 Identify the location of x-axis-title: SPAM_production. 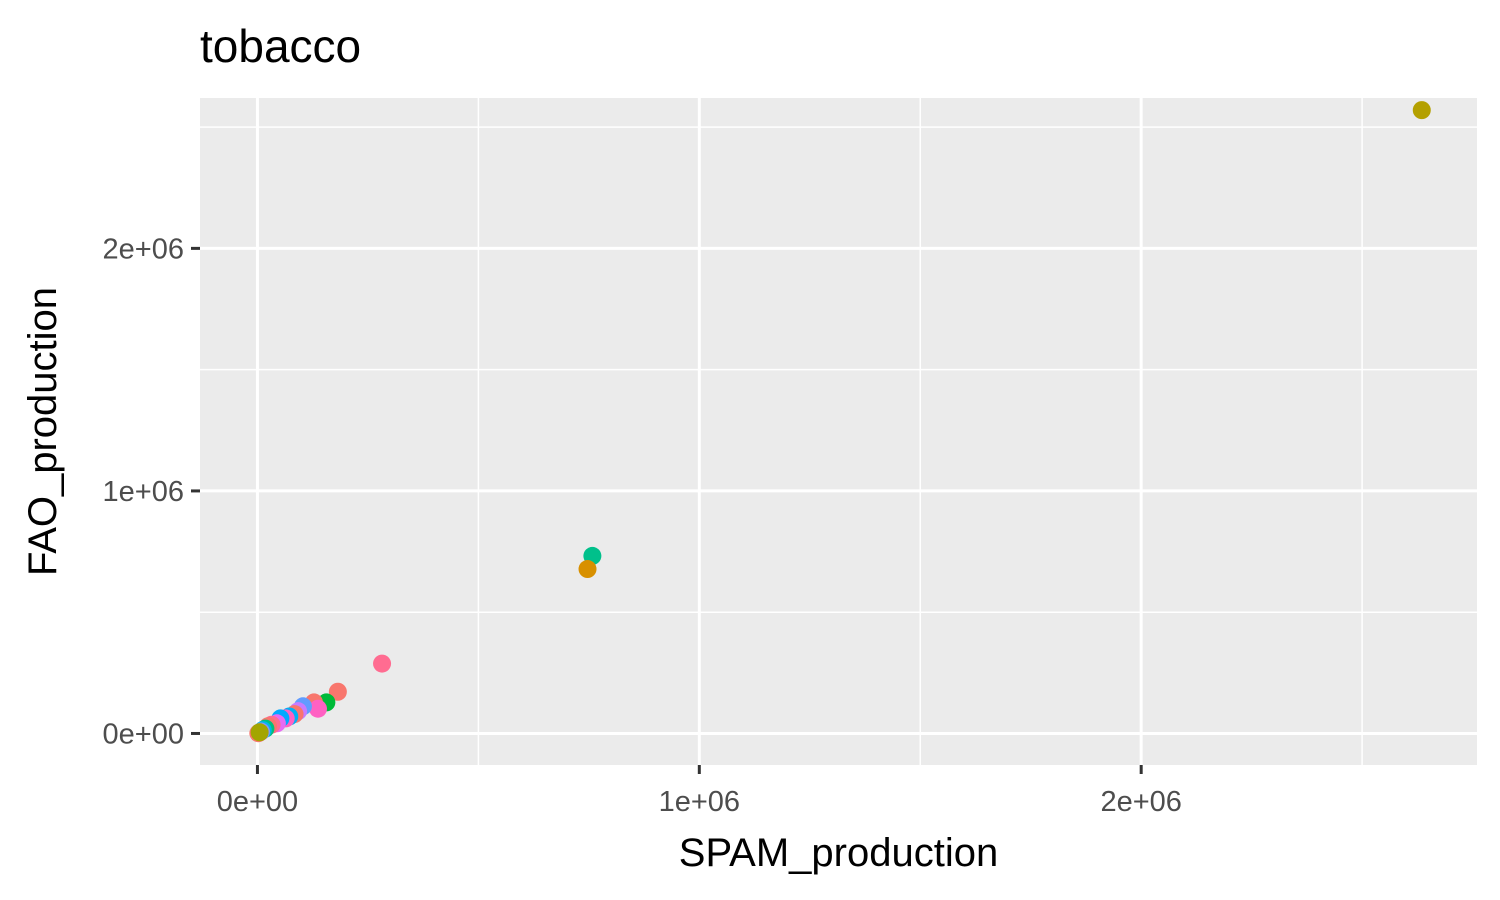
(838, 853).